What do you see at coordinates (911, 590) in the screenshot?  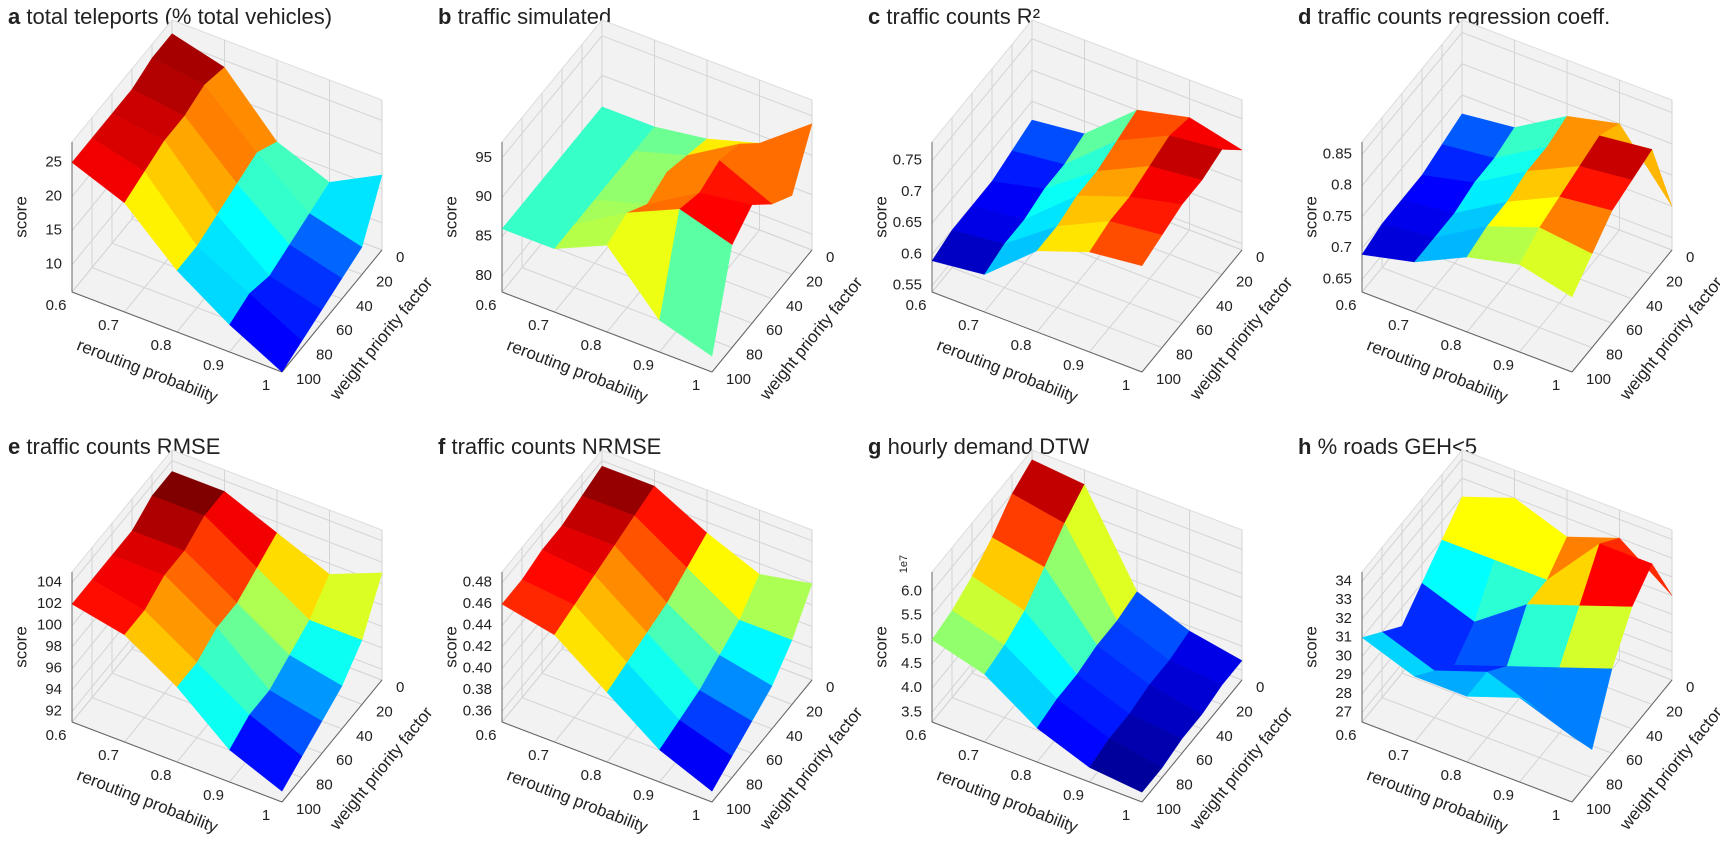 I see `z-tick-label: 6.0` at bounding box center [911, 590].